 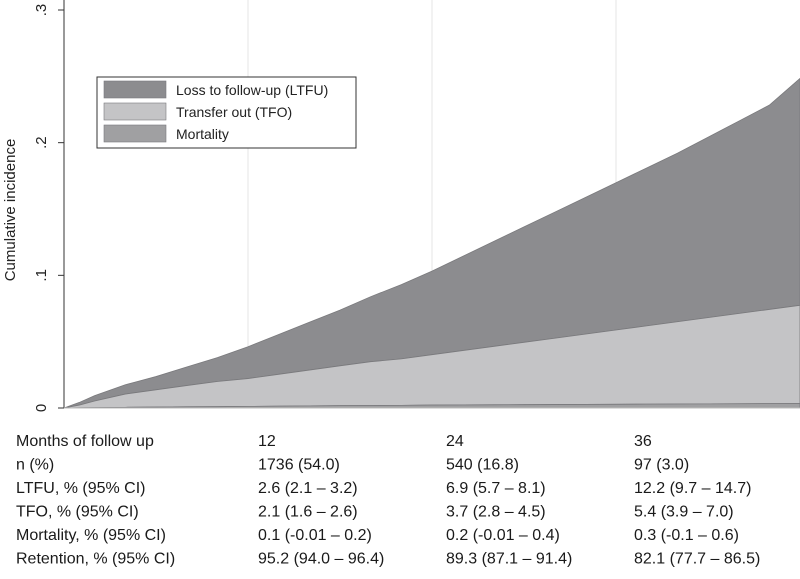 I want to click on table-row-label: n (%), so click(x=35, y=465).